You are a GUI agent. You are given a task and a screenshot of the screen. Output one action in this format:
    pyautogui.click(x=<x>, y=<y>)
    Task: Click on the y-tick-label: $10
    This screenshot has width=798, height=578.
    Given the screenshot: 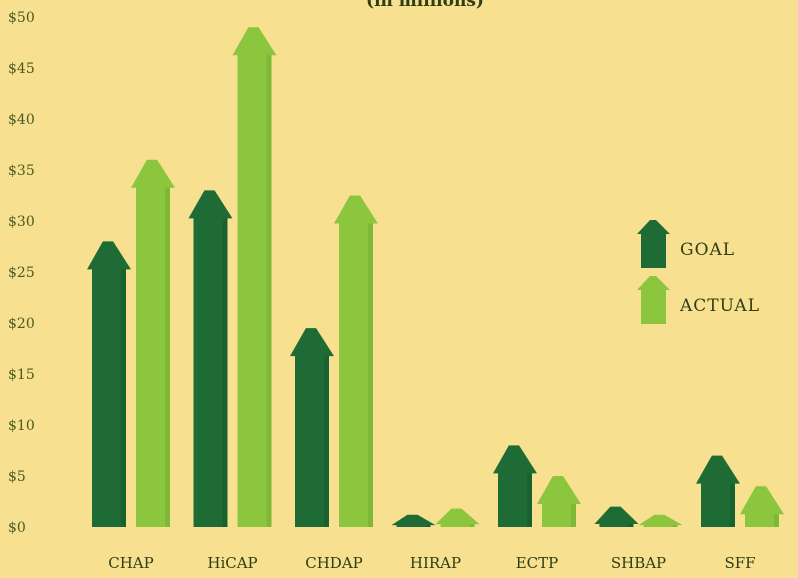 What is the action you would take?
    pyautogui.click(x=21, y=426)
    